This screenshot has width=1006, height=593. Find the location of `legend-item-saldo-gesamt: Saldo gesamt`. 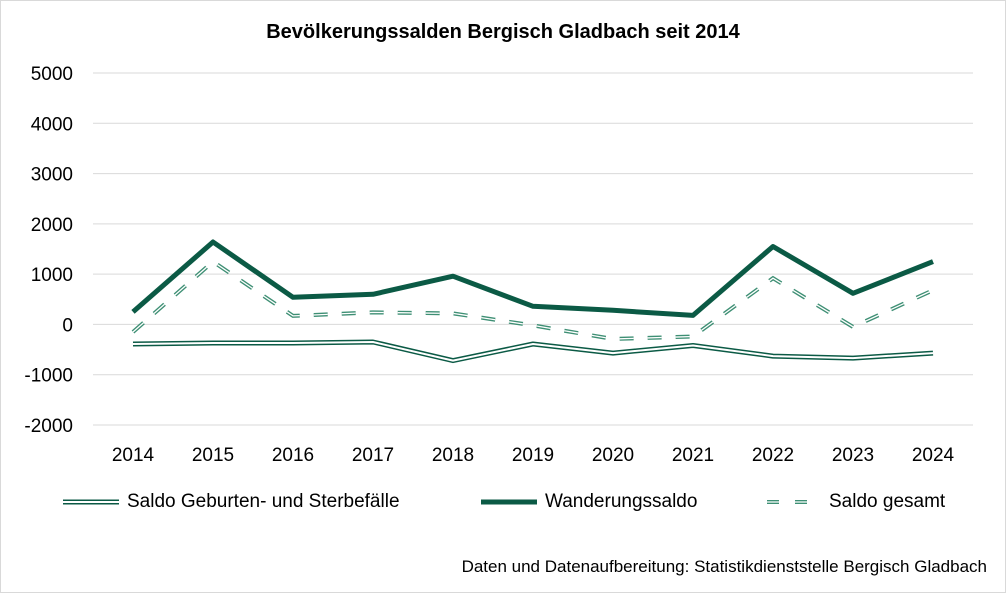

legend-item-saldo-gesamt: Saldo gesamt is located at coordinates (854, 502).